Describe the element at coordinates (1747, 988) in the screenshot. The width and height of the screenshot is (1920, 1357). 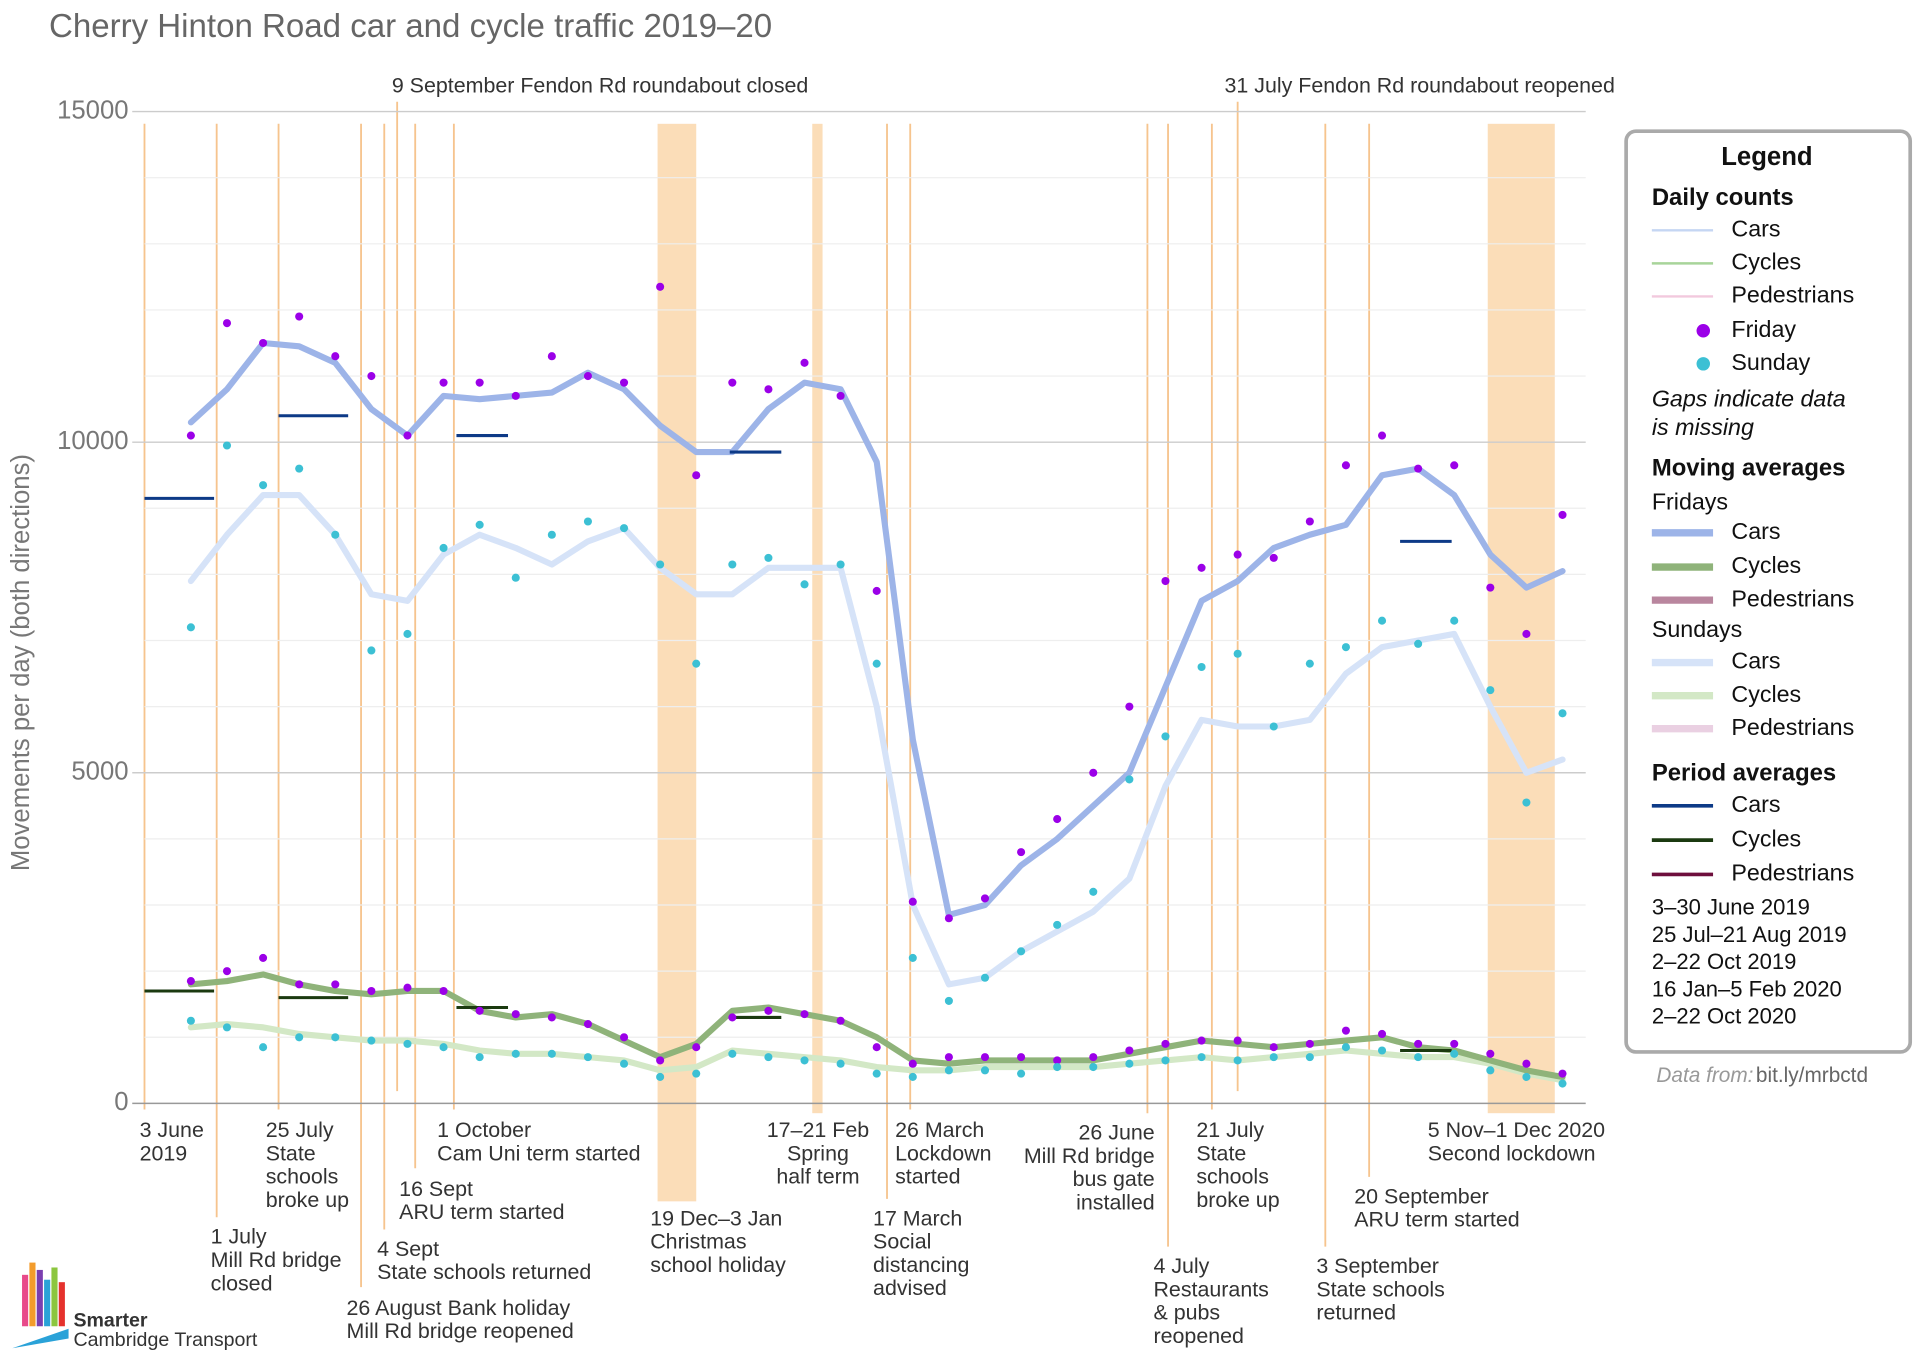
I see `period-label: 16 Jan–5 Feb 2020` at that location.